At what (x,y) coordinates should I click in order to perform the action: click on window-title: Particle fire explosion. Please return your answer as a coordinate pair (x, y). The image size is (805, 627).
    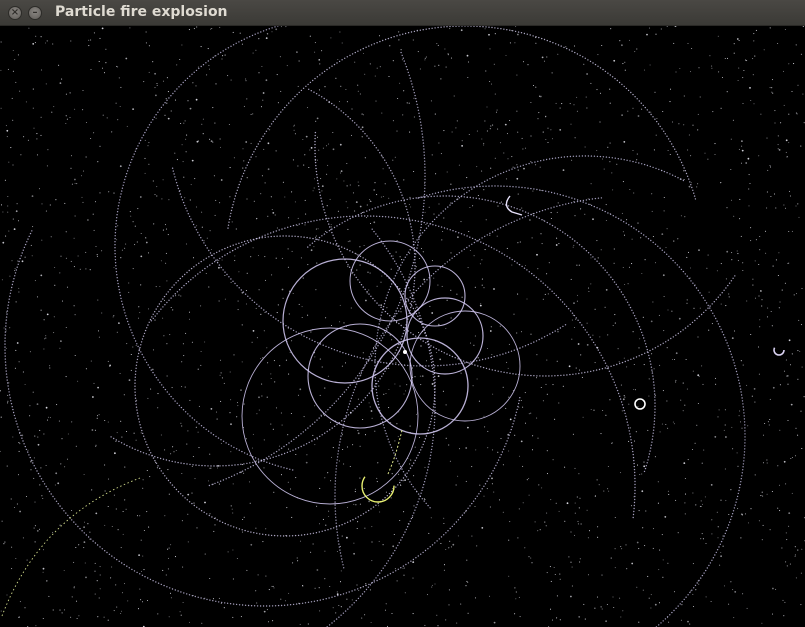
    Looking at the image, I should click on (141, 12).